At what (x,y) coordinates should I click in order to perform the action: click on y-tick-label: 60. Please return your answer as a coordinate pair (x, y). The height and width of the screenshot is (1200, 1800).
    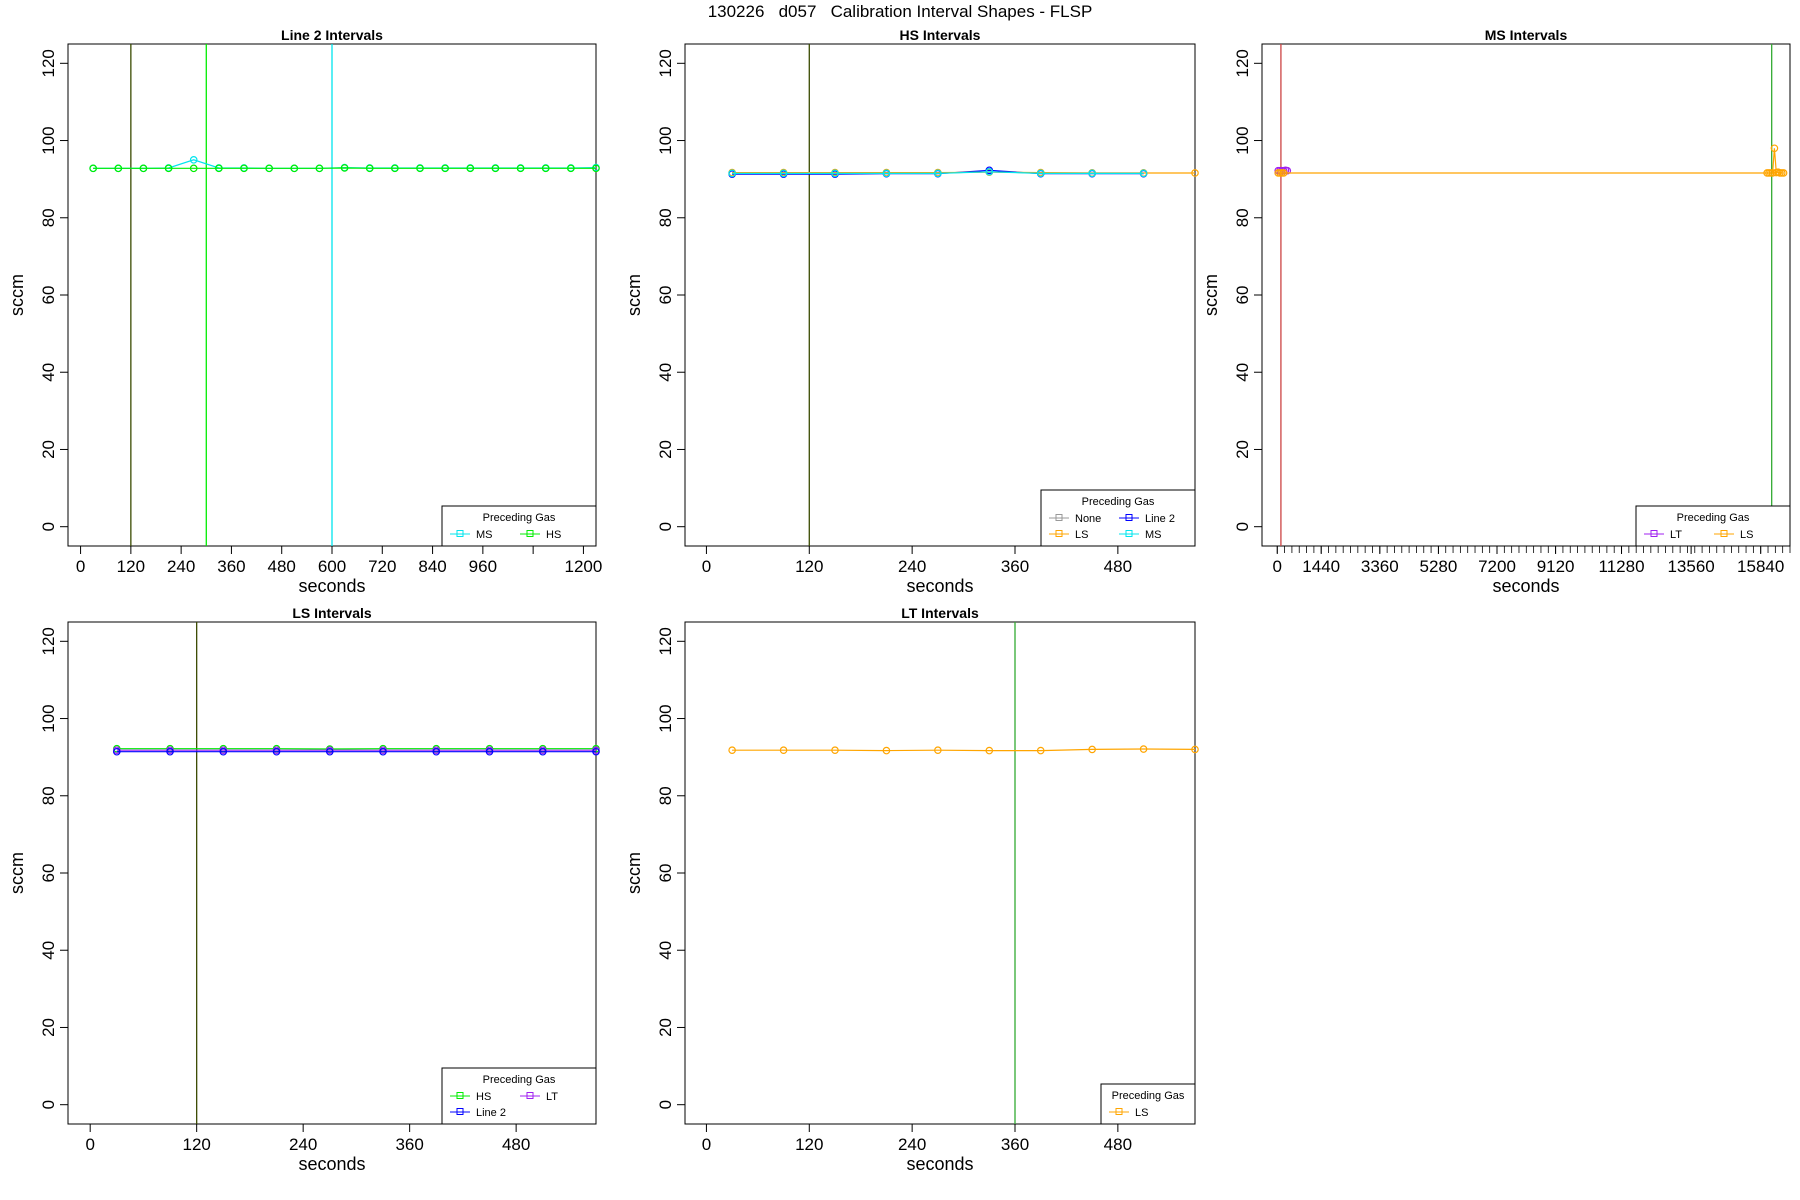
    Looking at the image, I should click on (665, 873).